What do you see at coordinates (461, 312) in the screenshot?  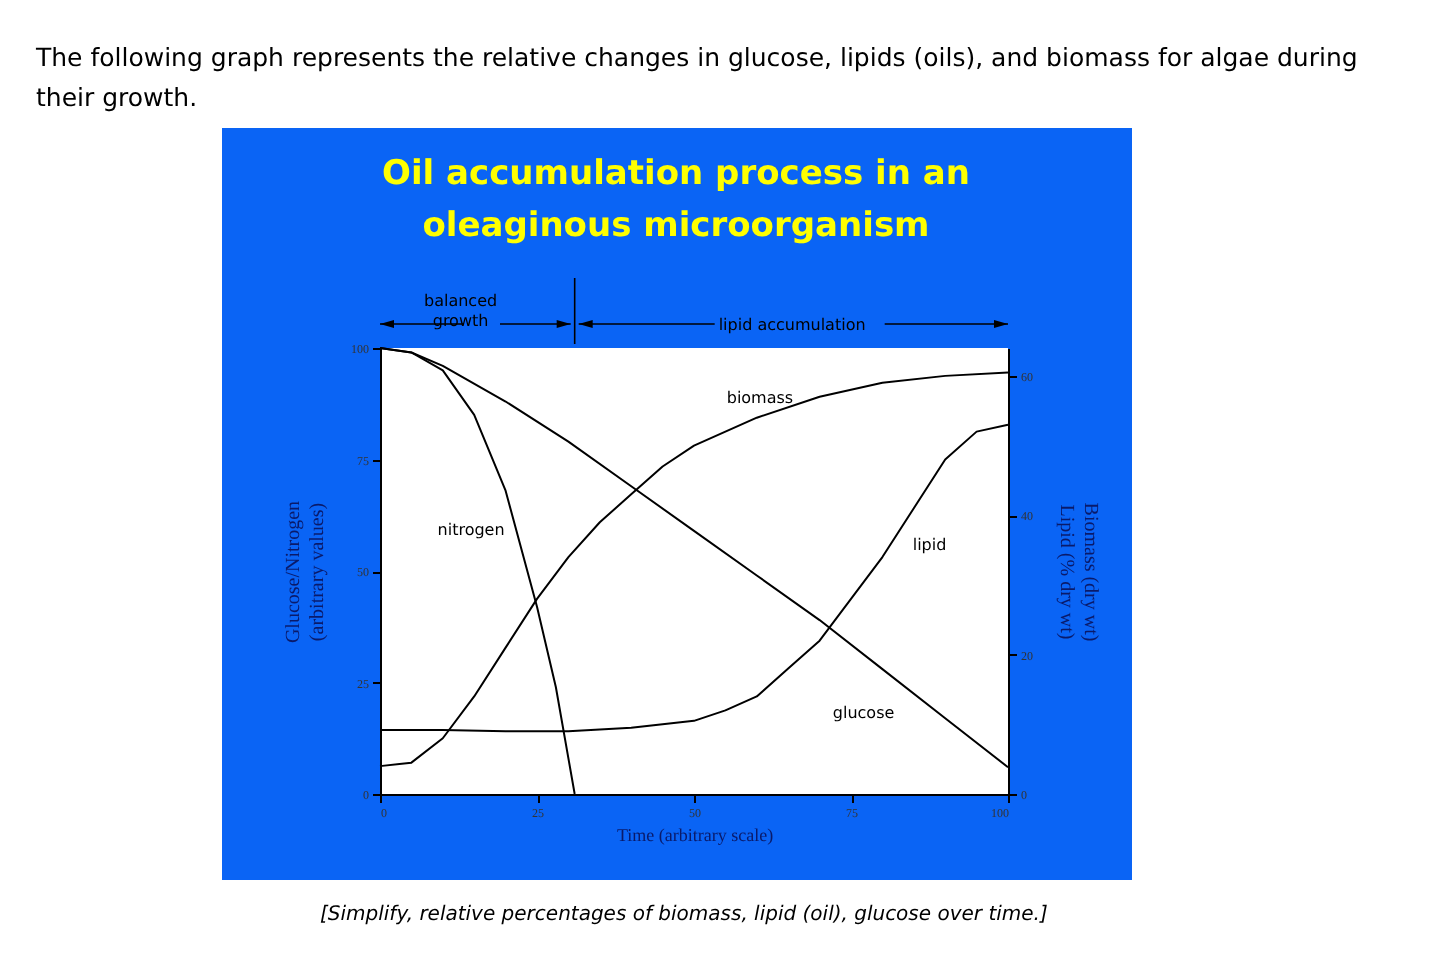 I see `text: balanced growth` at bounding box center [461, 312].